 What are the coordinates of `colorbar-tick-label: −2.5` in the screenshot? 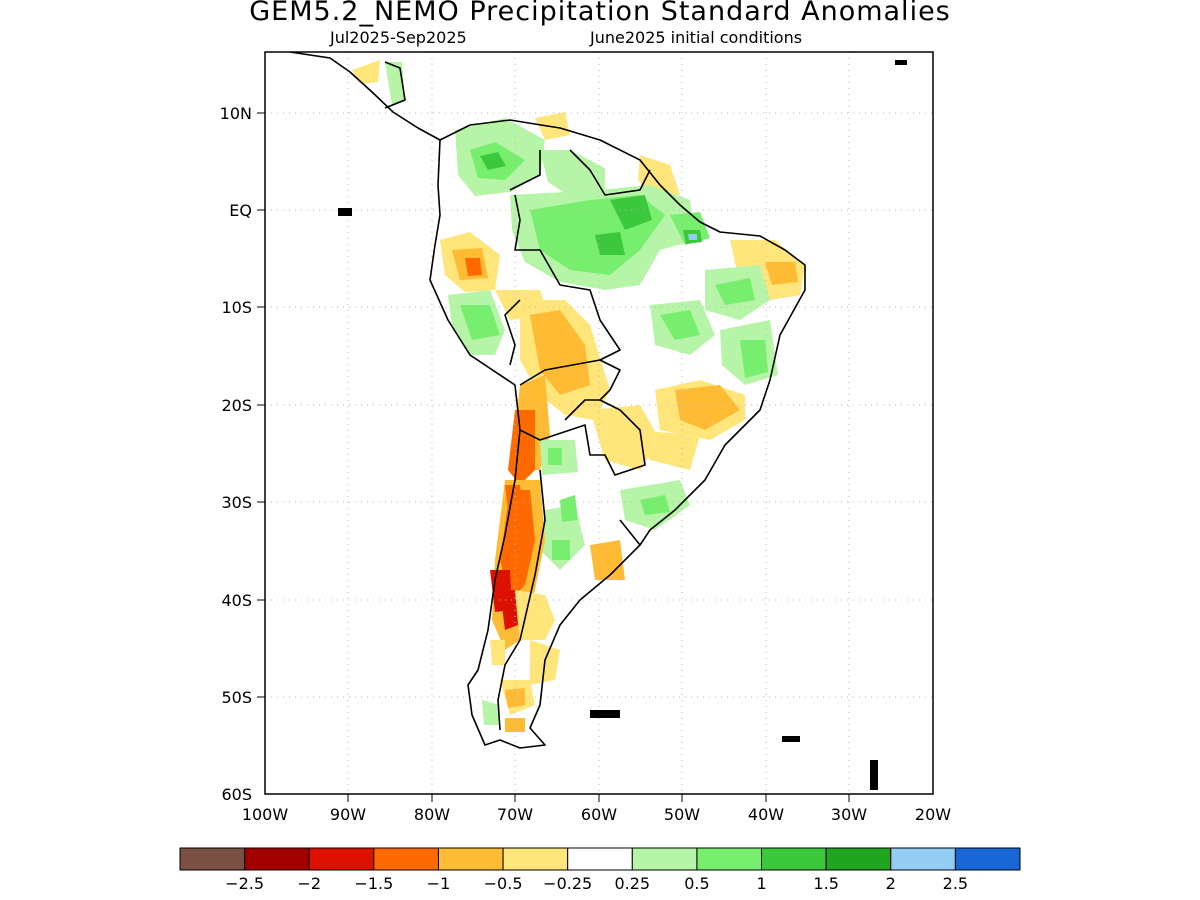 It's located at (244, 883).